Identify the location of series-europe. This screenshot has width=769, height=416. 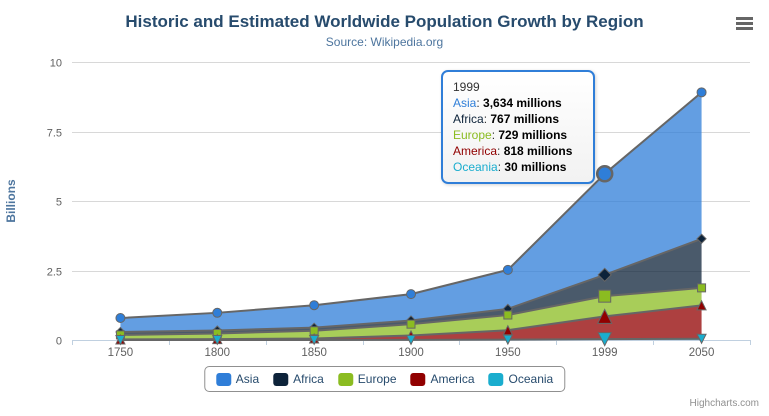
(411, 311).